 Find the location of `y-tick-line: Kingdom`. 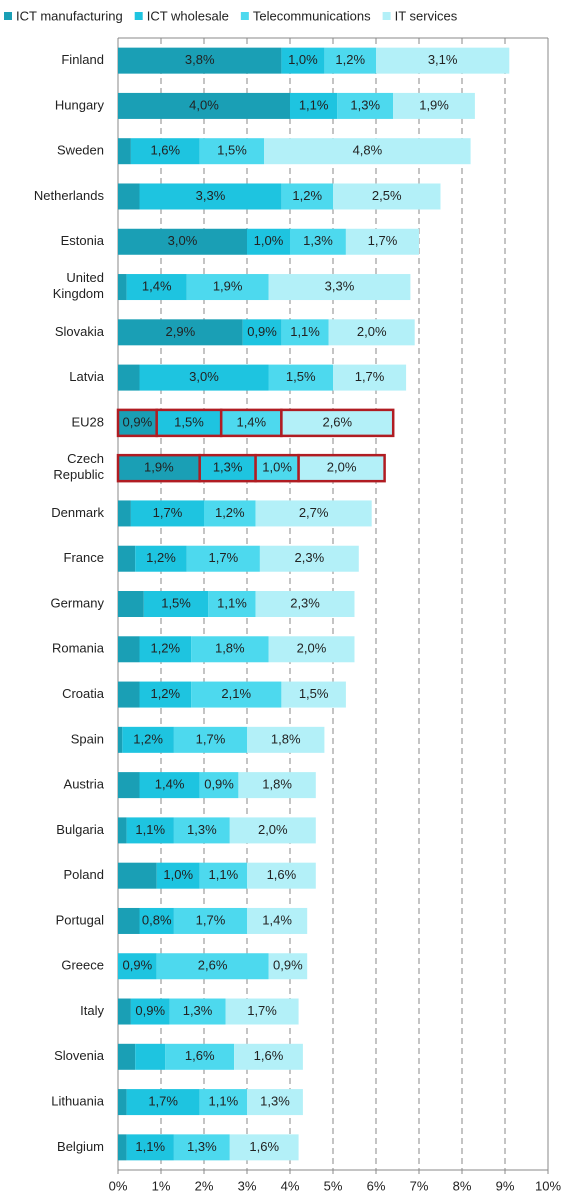

y-tick-line: Kingdom is located at coordinates (78, 293).